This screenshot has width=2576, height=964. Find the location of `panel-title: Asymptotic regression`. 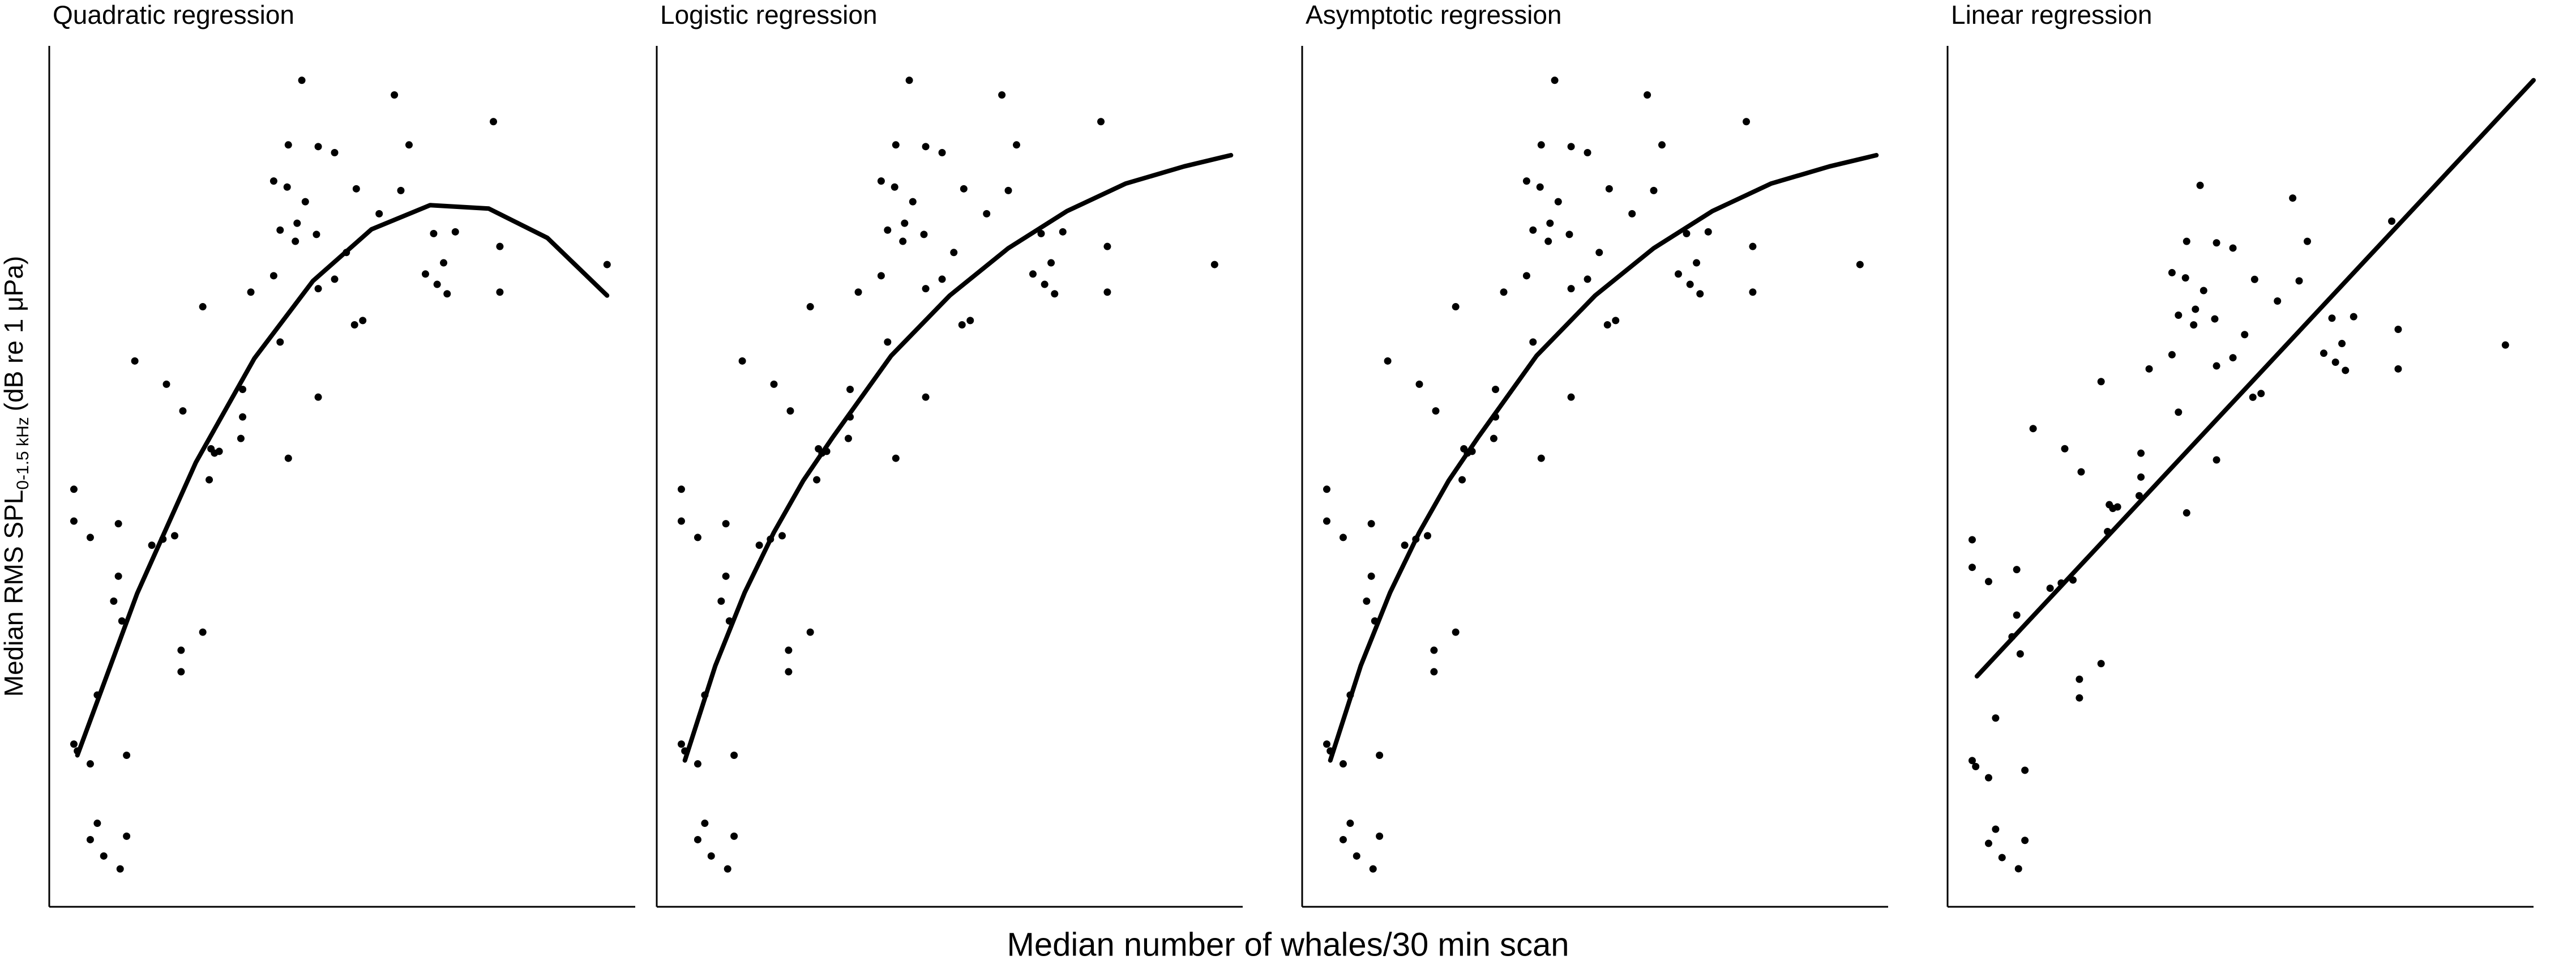

panel-title: Asymptotic regression is located at coordinates (1434, 14).